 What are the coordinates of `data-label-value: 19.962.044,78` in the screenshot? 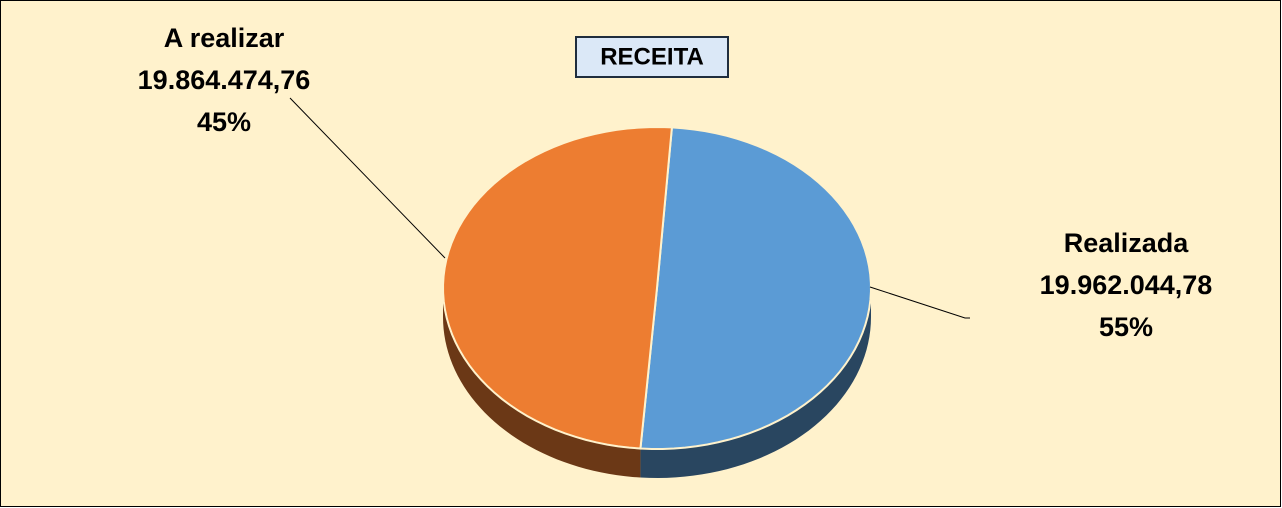 It's located at (1126, 285).